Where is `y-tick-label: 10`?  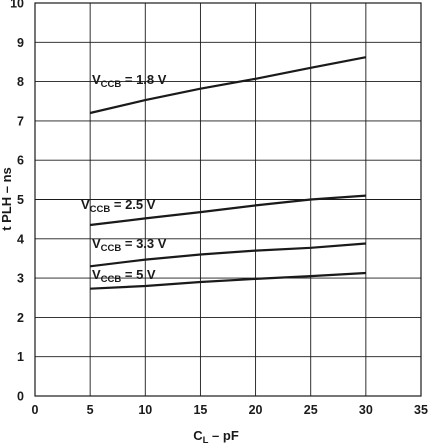
y-tick-label: 10 is located at coordinates (17, 5).